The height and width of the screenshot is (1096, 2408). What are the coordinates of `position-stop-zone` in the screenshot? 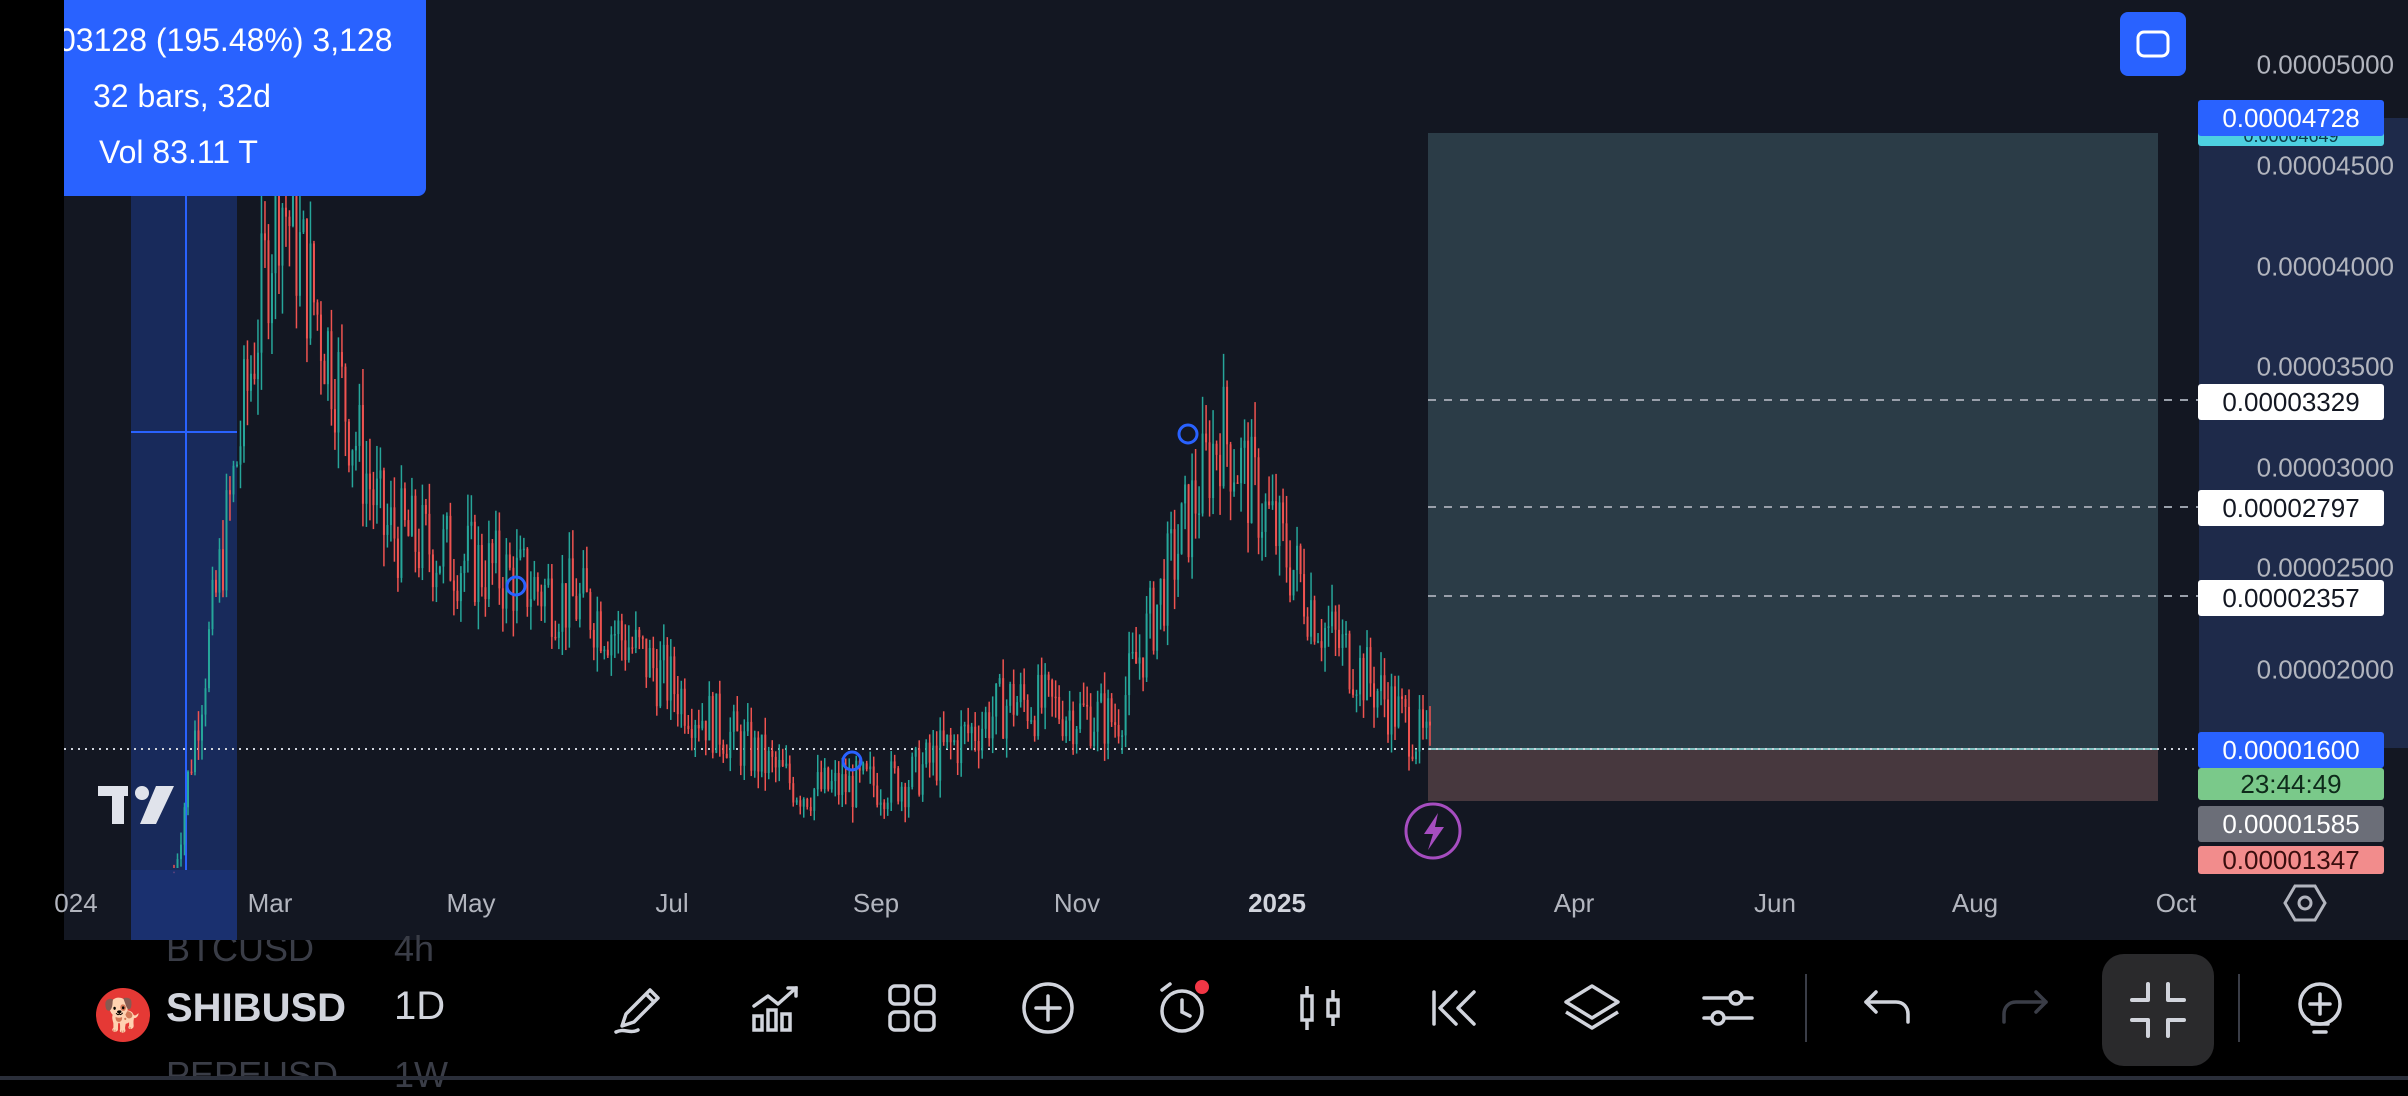 It's located at (1793, 775).